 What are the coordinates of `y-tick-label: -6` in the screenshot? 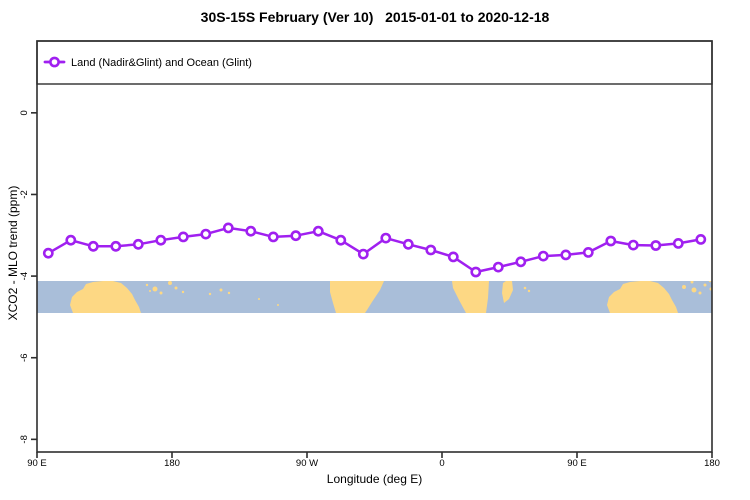 It's located at (24, 357).